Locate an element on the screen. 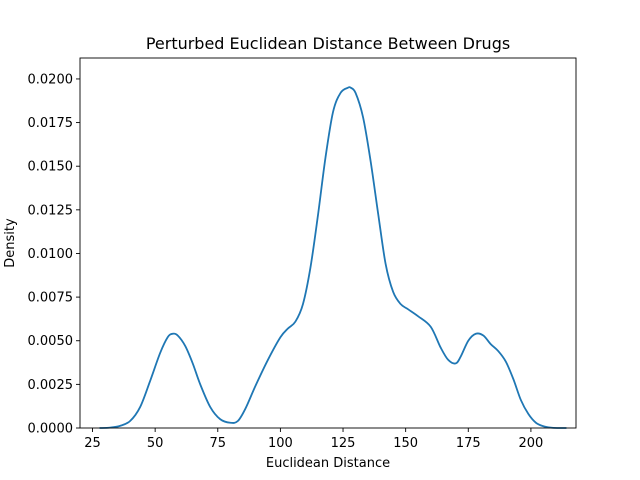 This screenshot has width=640, height=480. y-tick-label: 0.0025 is located at coordinates (51, 385).